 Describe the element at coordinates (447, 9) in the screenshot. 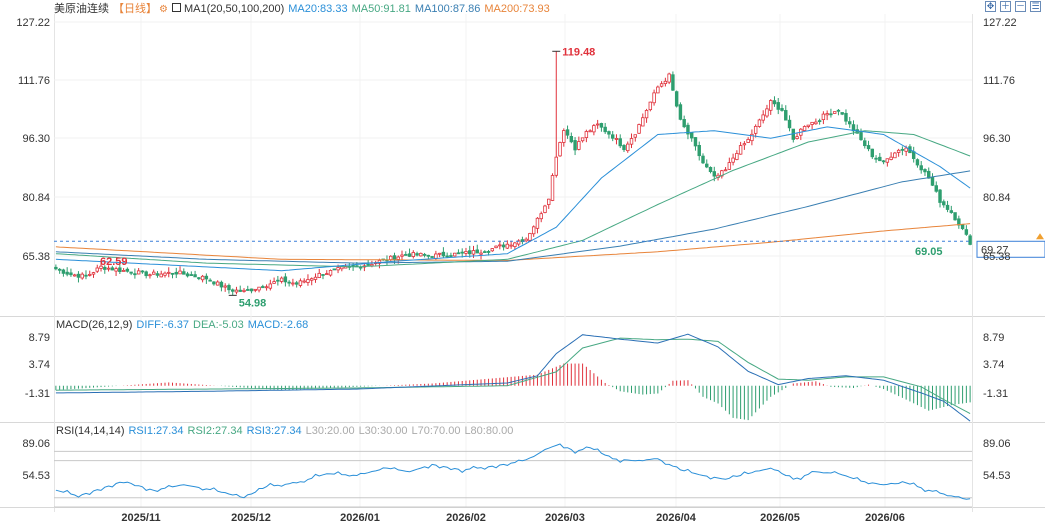

I see `ma100-value: MA100:87.86` at that location.